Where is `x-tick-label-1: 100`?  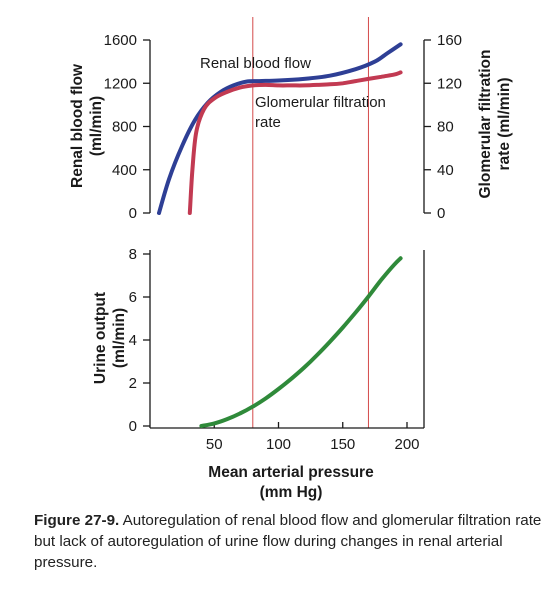
x-tick-label-1: 100 is located at coordinates (278, 444).